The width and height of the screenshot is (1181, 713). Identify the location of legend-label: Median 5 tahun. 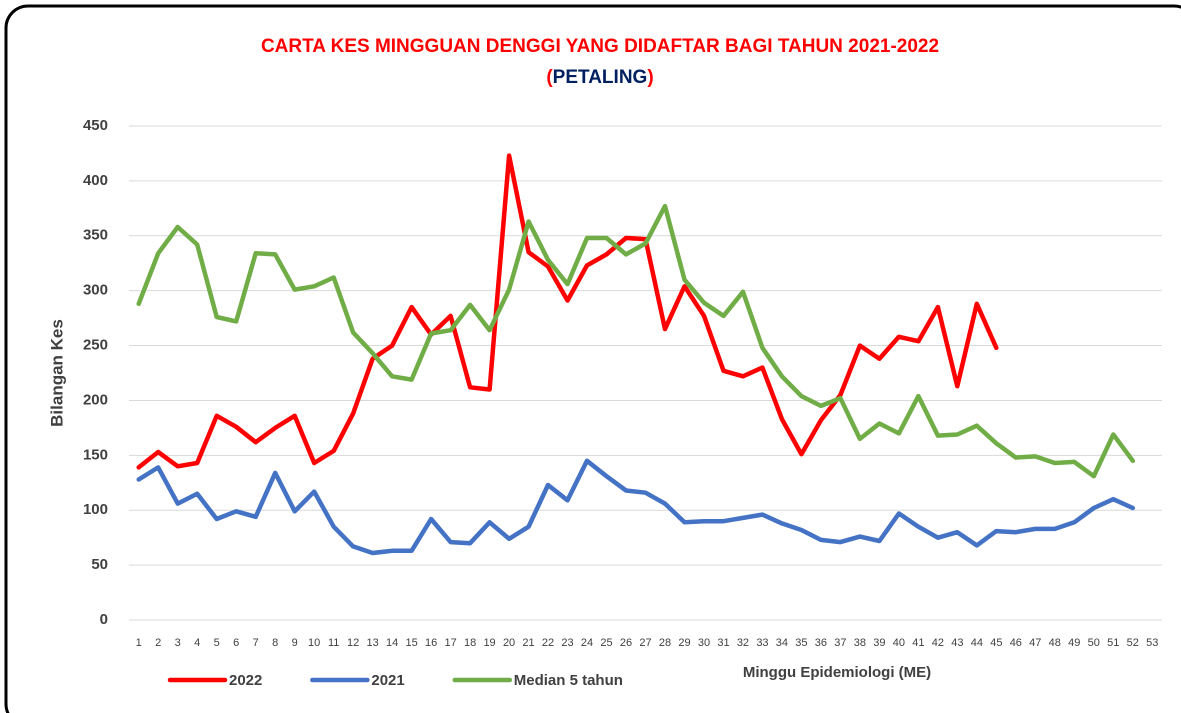
(568, 680).